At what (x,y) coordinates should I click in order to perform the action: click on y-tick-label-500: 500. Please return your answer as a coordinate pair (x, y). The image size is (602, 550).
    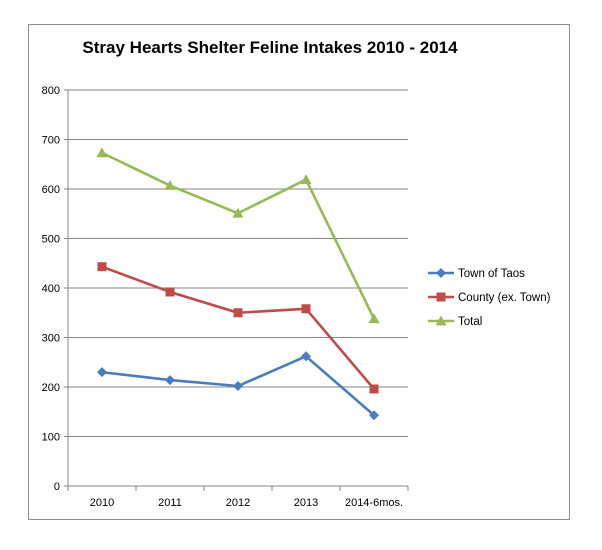
    Looking at the image, I should click on (51, 240).